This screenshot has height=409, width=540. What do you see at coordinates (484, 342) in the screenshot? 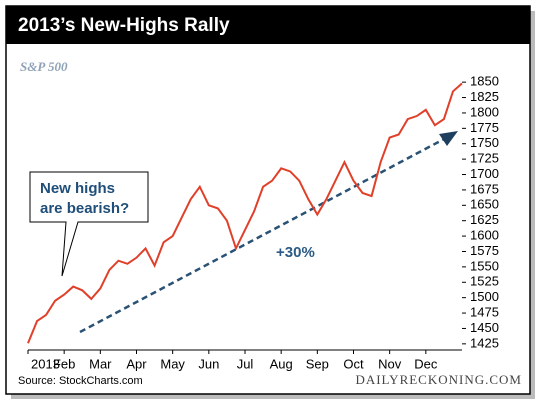
I see `y-tick-label: 1425` at bounding box center [484, 342].